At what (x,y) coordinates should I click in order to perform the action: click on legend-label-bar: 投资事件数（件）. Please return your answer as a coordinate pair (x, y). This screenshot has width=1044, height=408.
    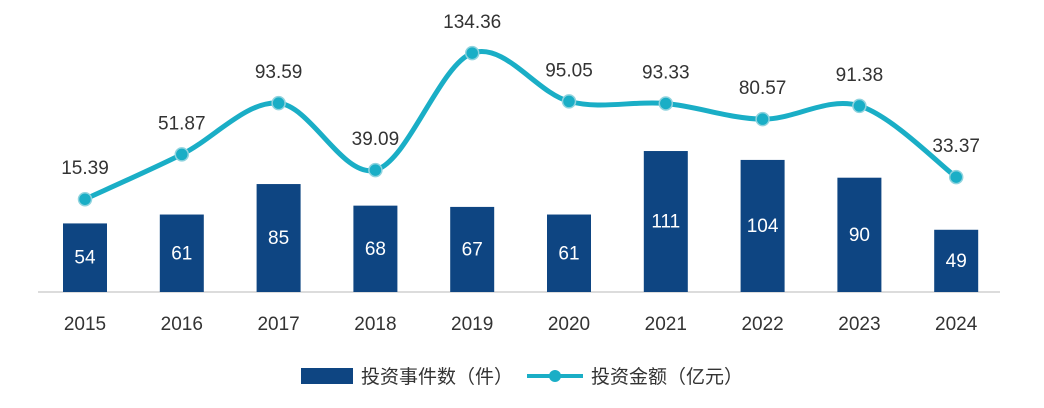
    Looking at the image, I should click on (436, 377).